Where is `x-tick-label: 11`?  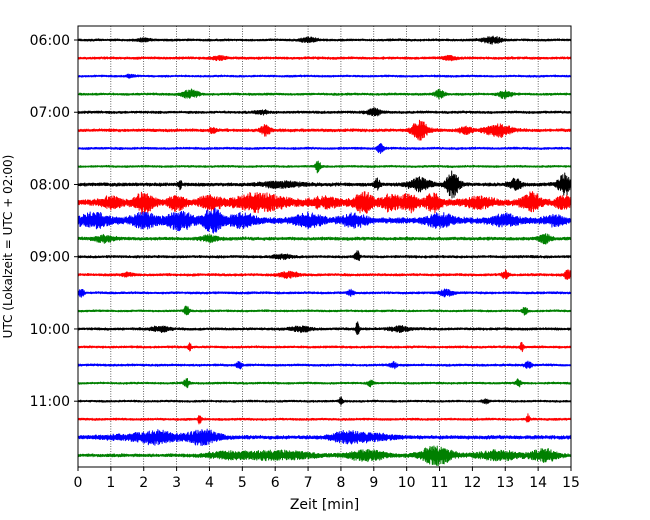 x-tick-label: 11 is located at coordinates (440, 483).